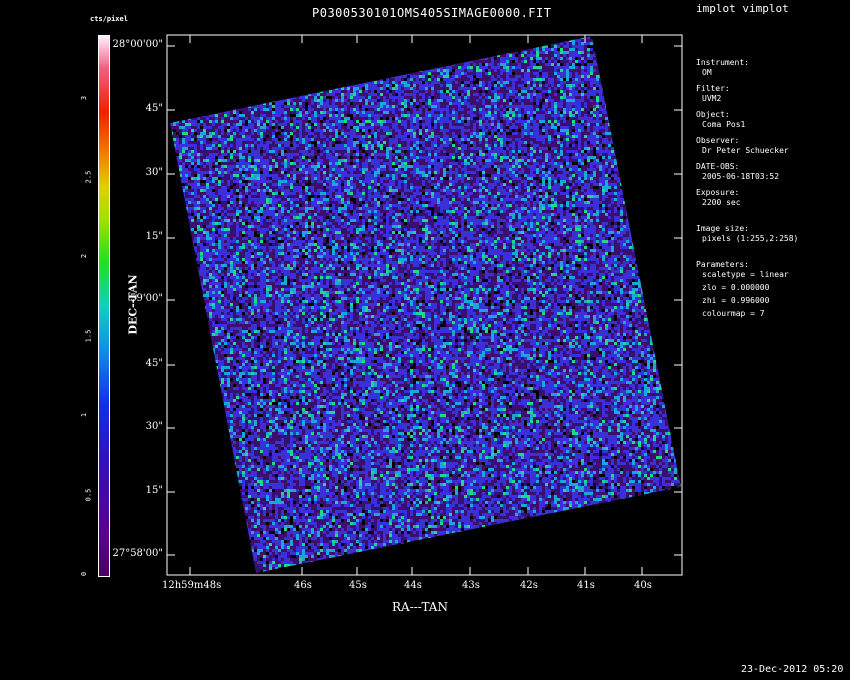  I want to click on y-axis-label: DEC--TAN, so click(133, 304).